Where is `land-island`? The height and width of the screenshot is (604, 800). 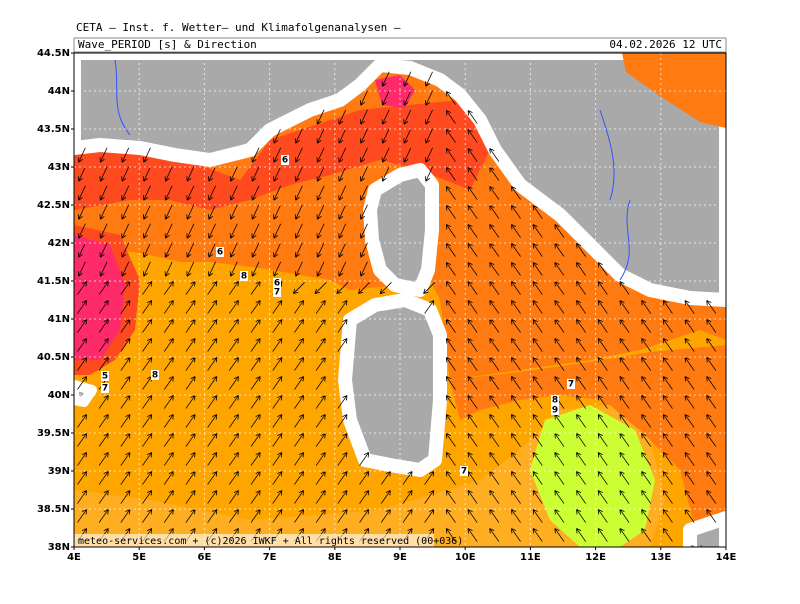 land-island is located at coordinates (85, 393).